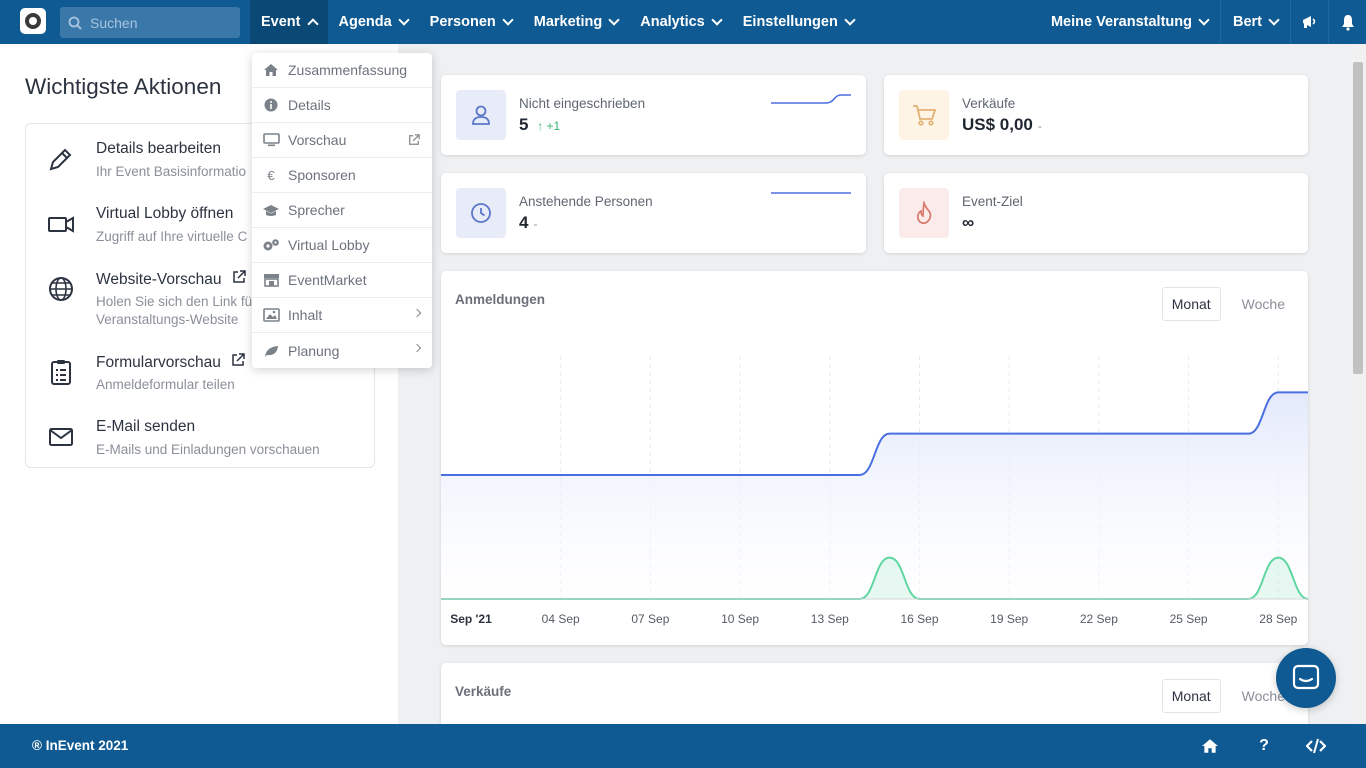 This screenshot has height=768, width=1366. Describe the element at coordinates (553, 126) in the screenshot. I see `stat-delta-value: +1` at that location.